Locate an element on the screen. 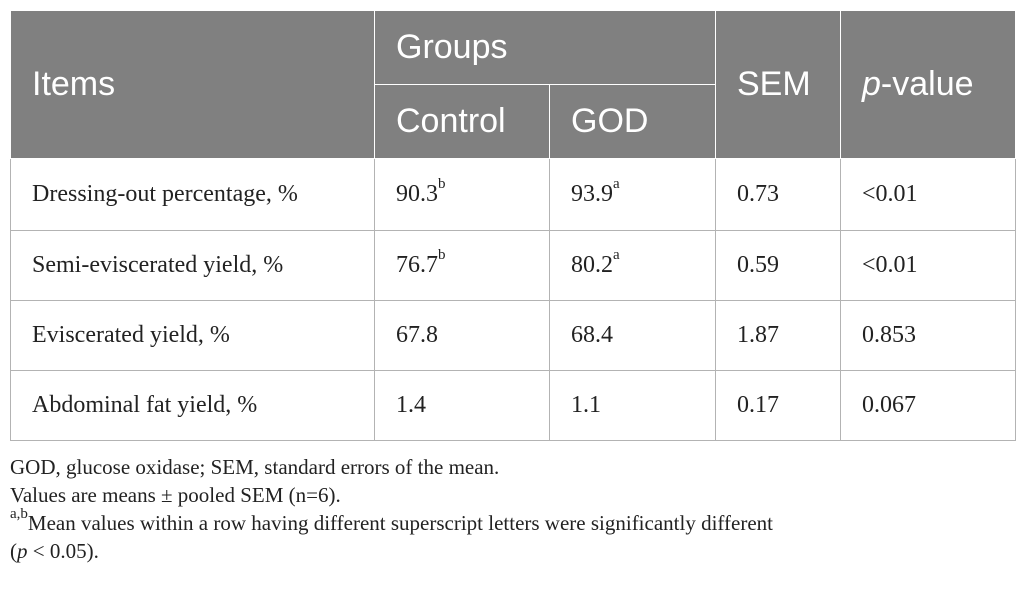 This screenshot has height=595, width=1026. cell-sem: 1.87 is located at coordinates (778, 335).